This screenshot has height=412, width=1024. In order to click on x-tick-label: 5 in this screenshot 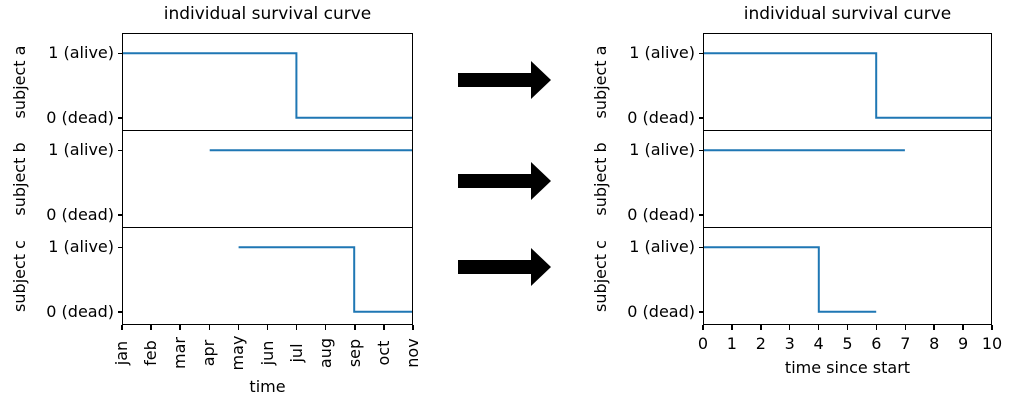, I will do `click(847, 343)`.